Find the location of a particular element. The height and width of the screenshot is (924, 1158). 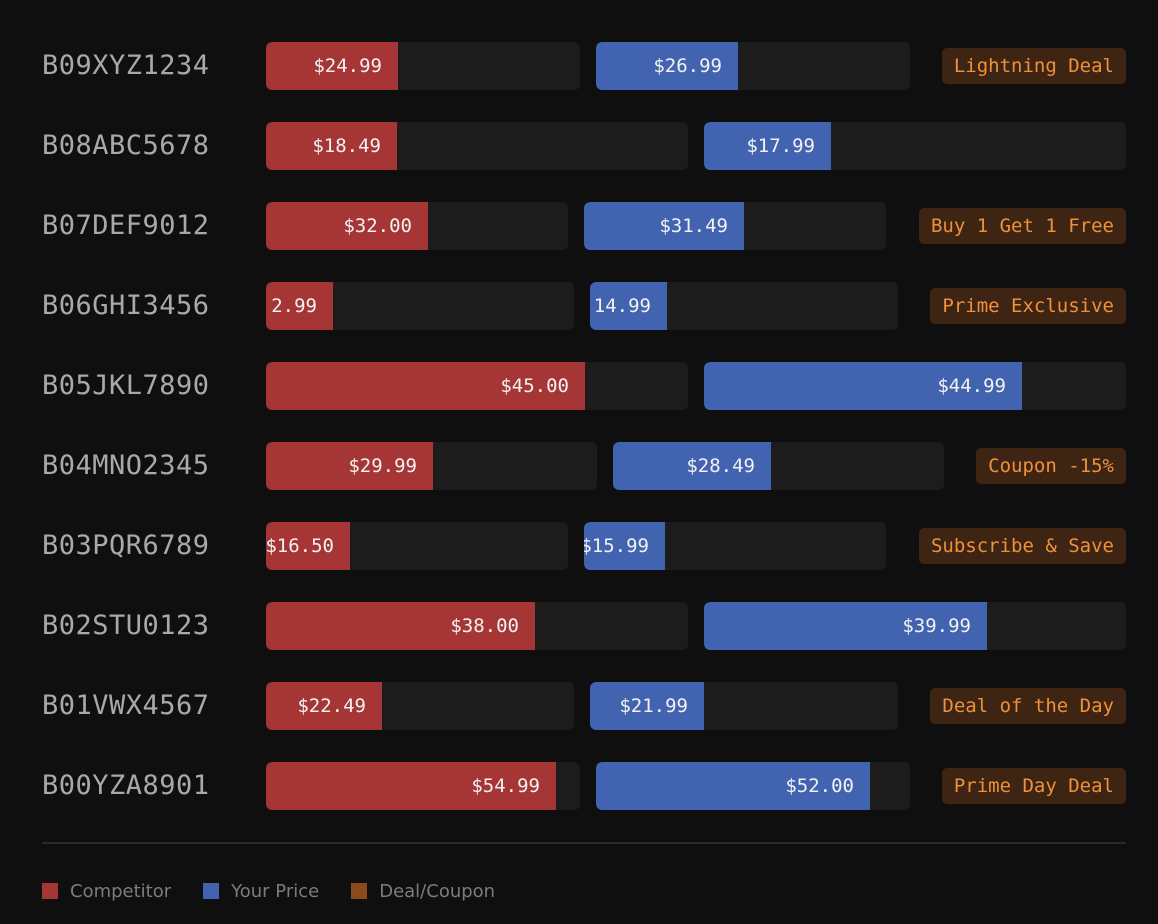

competitor-track: $38.00 is located at coordinates (477, 626).